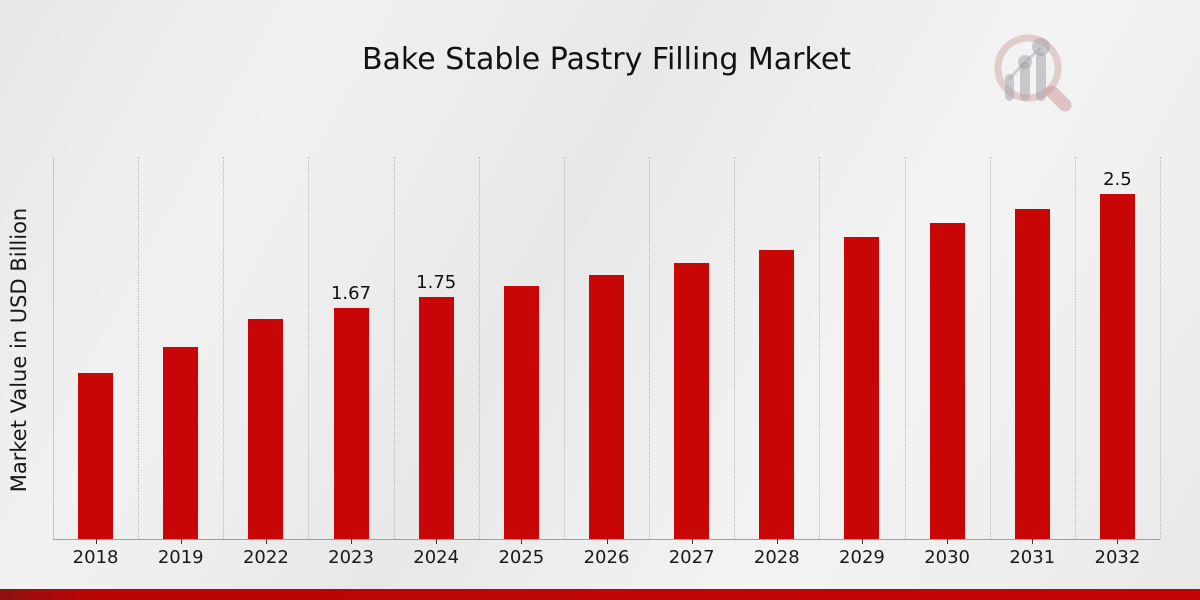 This screenshot has width=1200, height=600. Describe the element at coordinates (351, 423) in the screenshot. I see `bar-2023` at that location.